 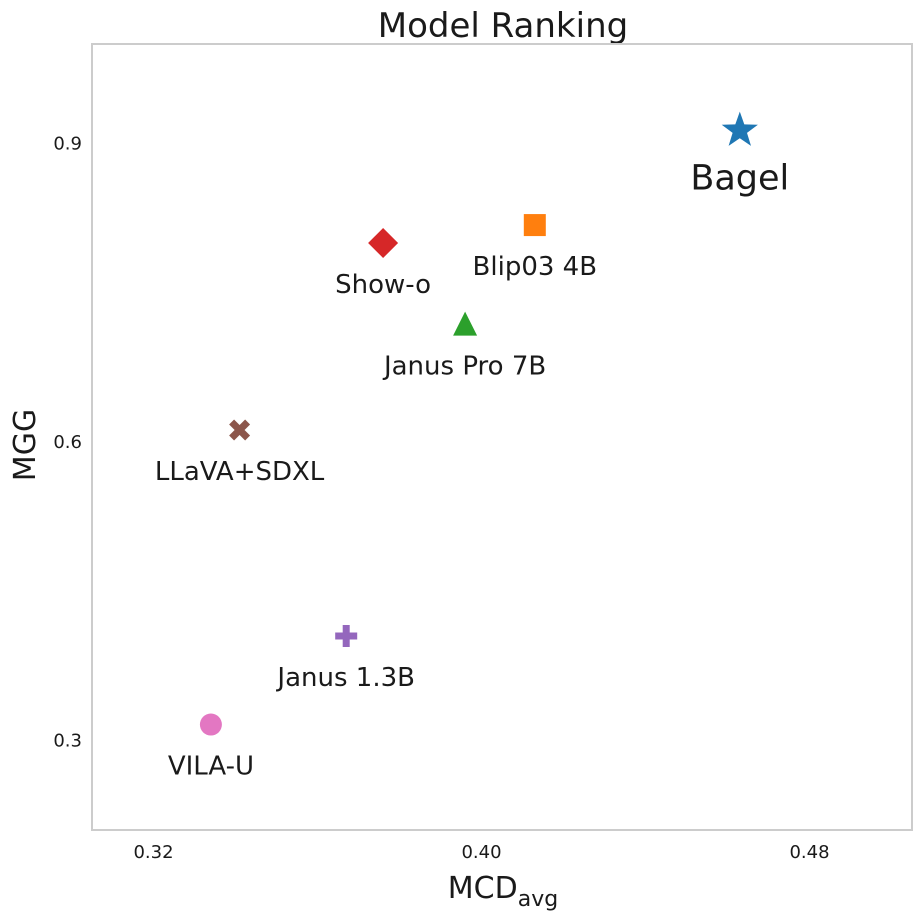 What do you see at coordinates (538, 899) in the screenshot?
I see `x-axis-label-subscript: avg` at bounding box center [538, 899].